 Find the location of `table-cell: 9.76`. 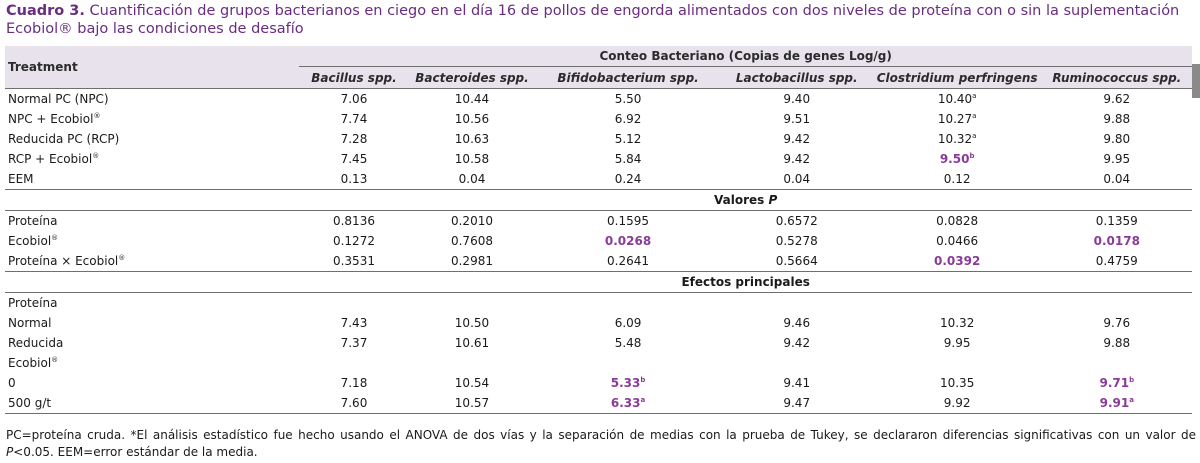

table-cell: 9.76 is located at coordinates (1117, 323).